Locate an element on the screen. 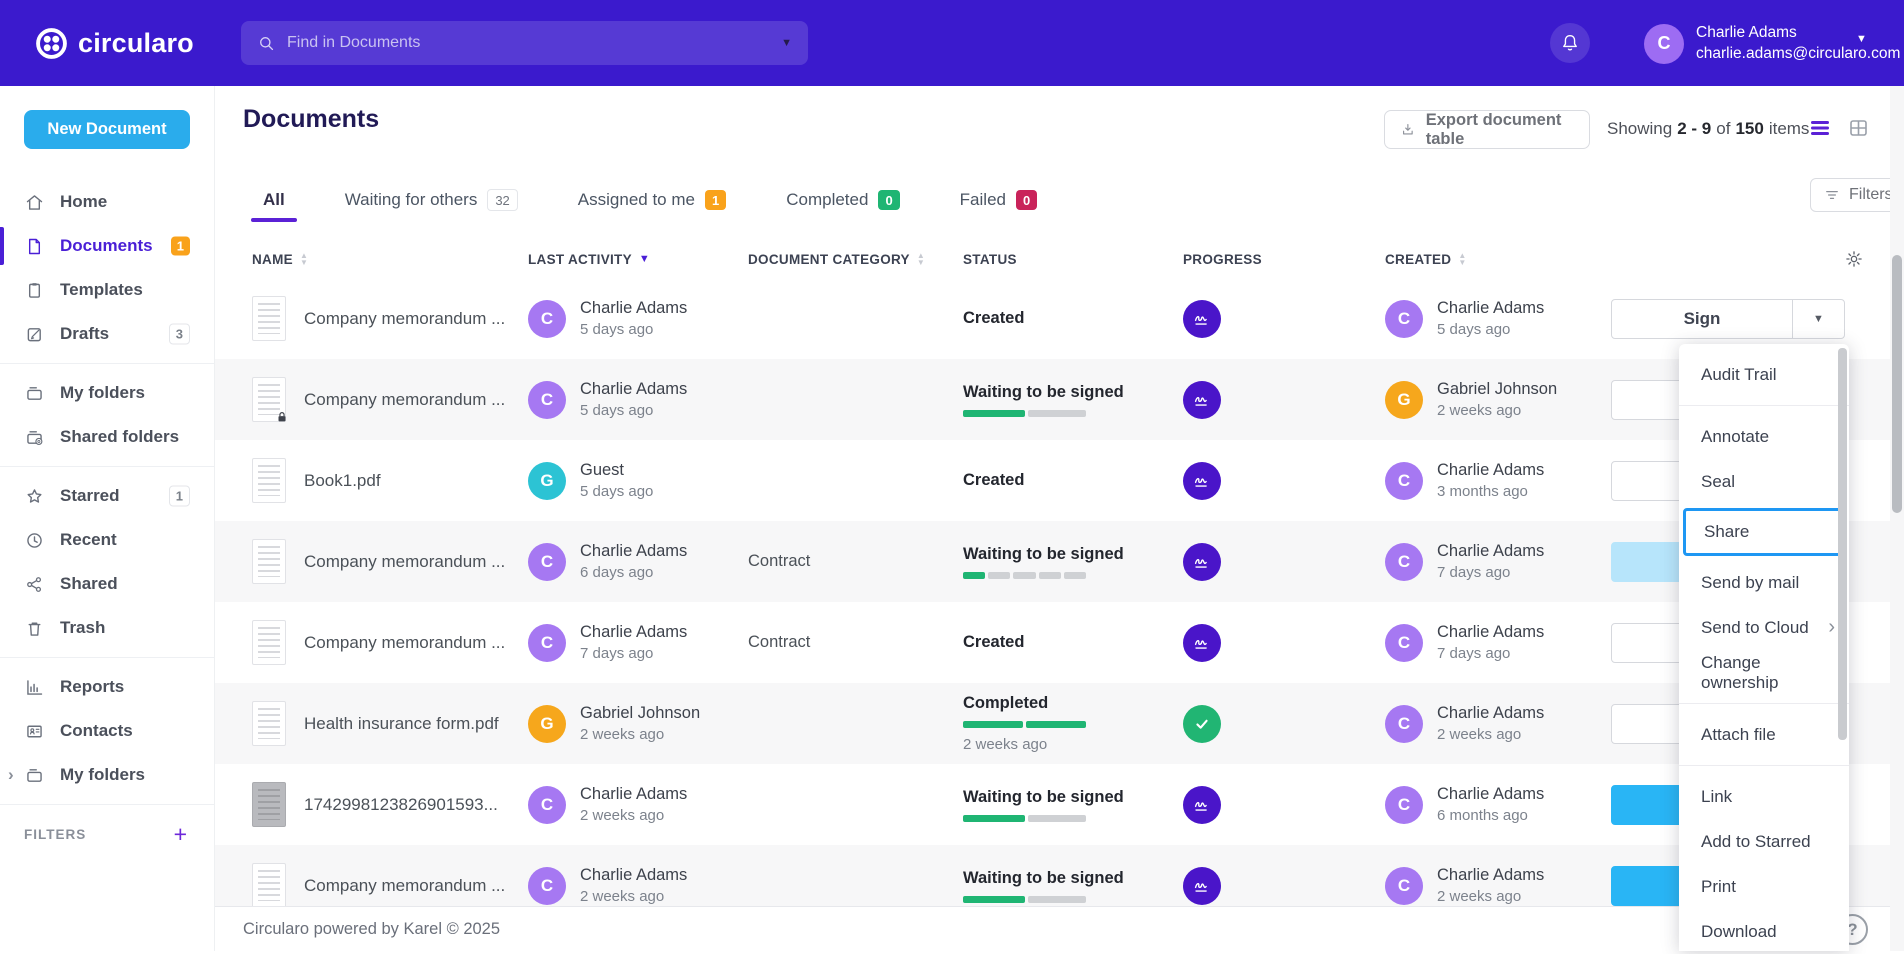 The height and width of the screenshot is (954, 1904). status-label: Created is located at coordinates (994, 480).